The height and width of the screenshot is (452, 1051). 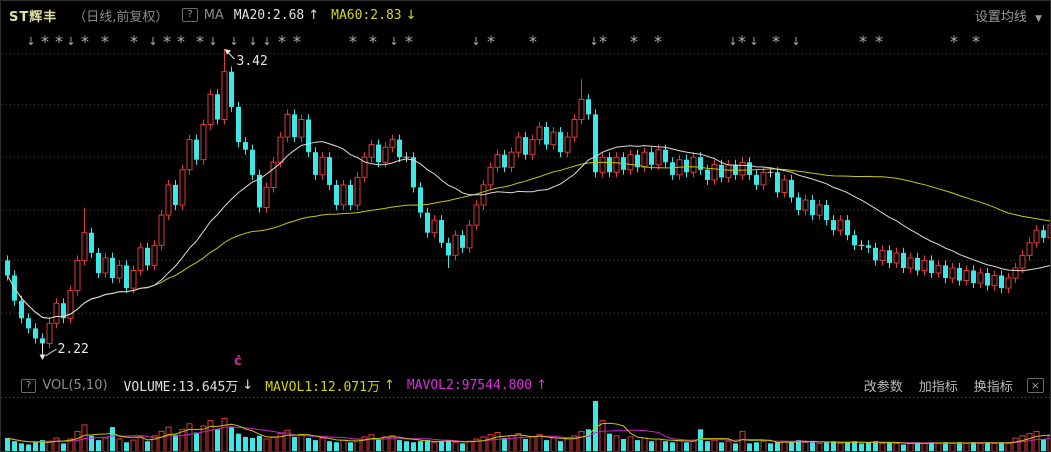 I want to click on close-indicator-button: ×, so click(x=1035, y=385).